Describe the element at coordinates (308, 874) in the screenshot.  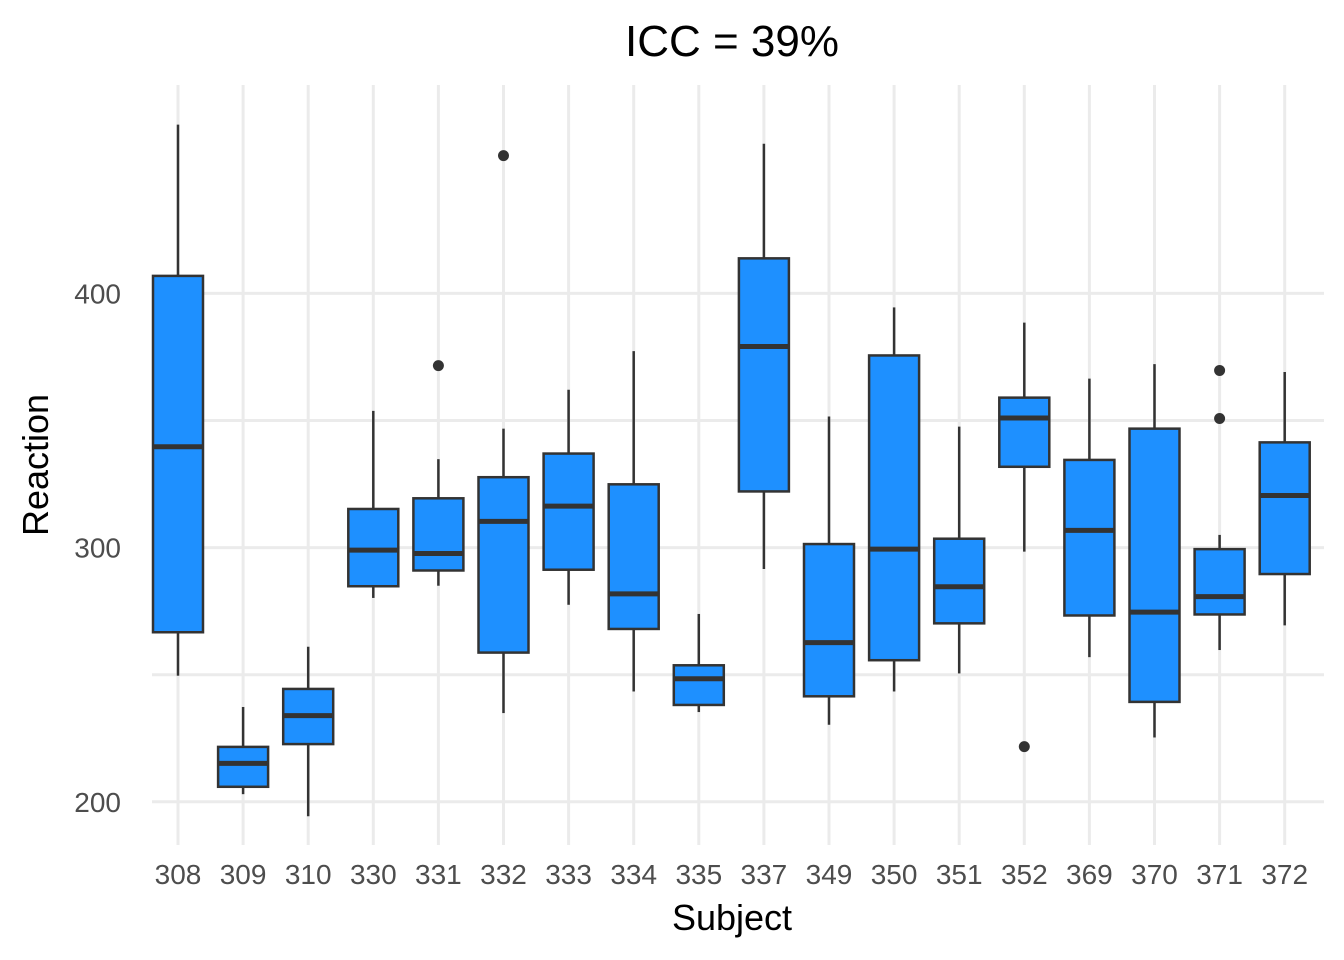
I see `x-tick-label: 310` at that location.